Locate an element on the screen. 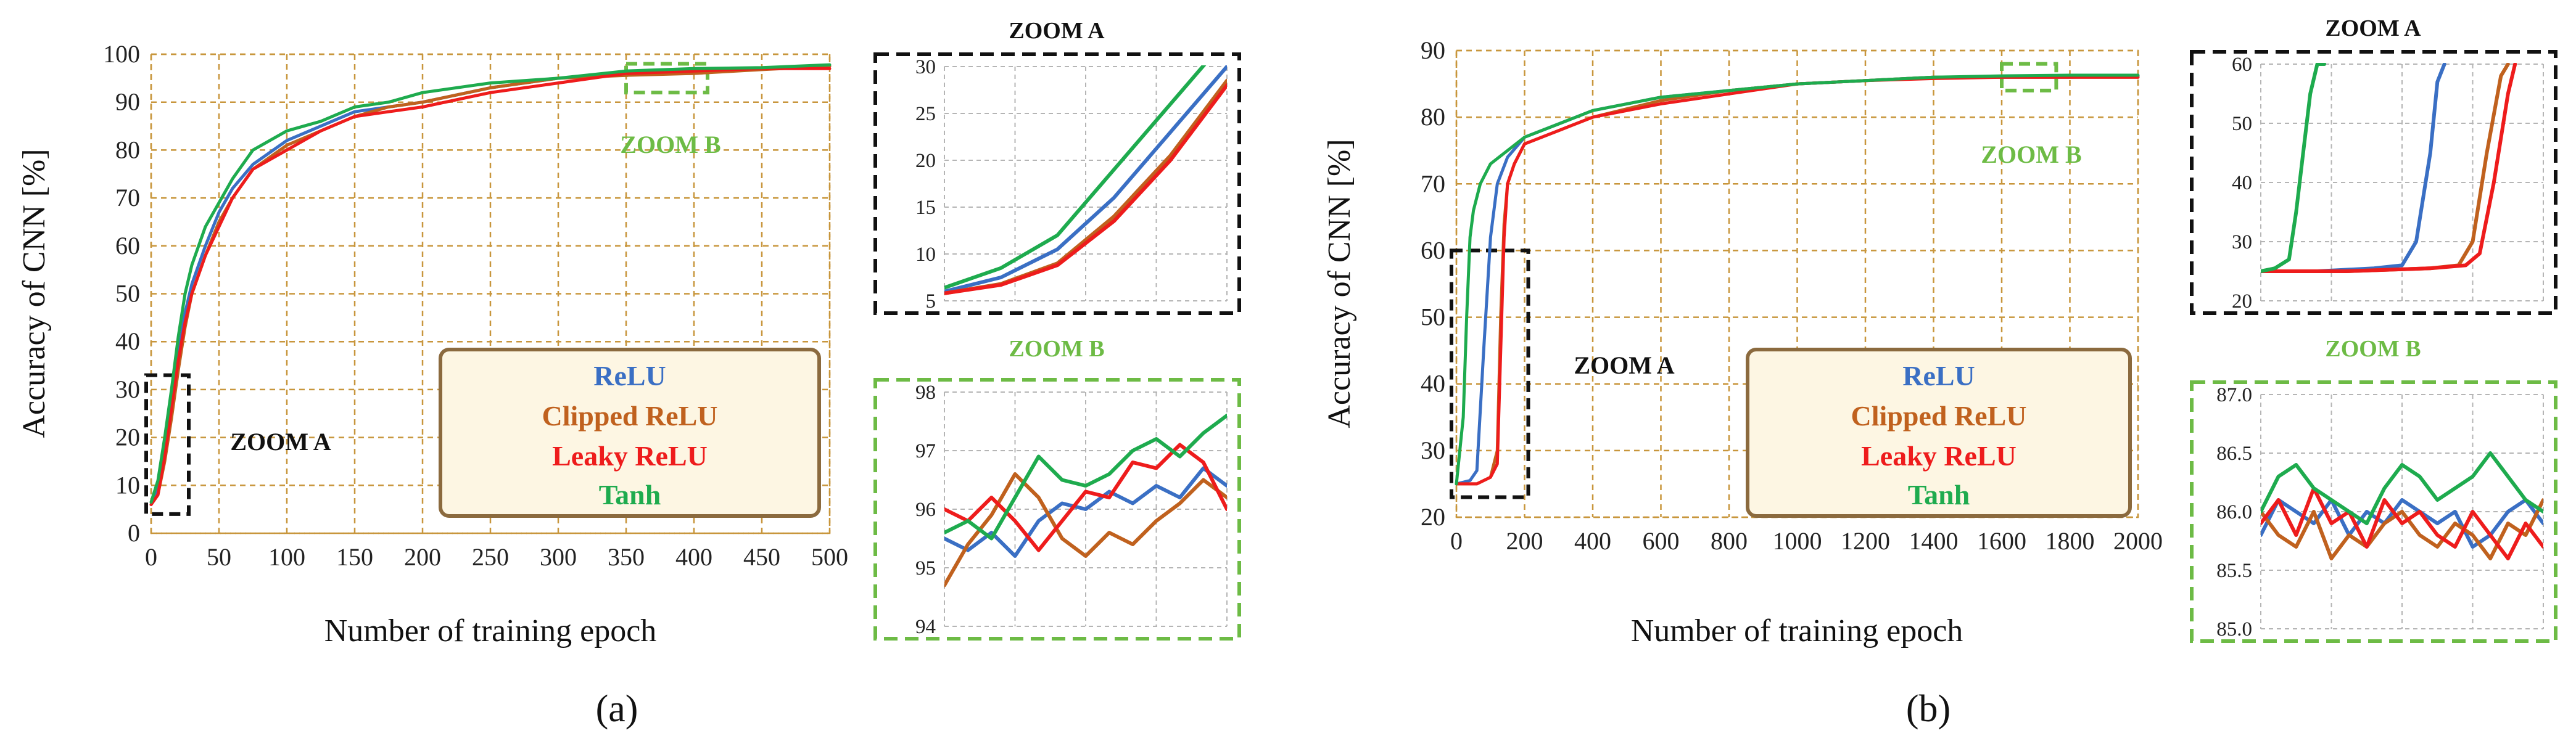 The height and width of the screenshot is (741, 2576). main-plot-a-x-label: Number of training epoch is located at coordinates (490, 631).